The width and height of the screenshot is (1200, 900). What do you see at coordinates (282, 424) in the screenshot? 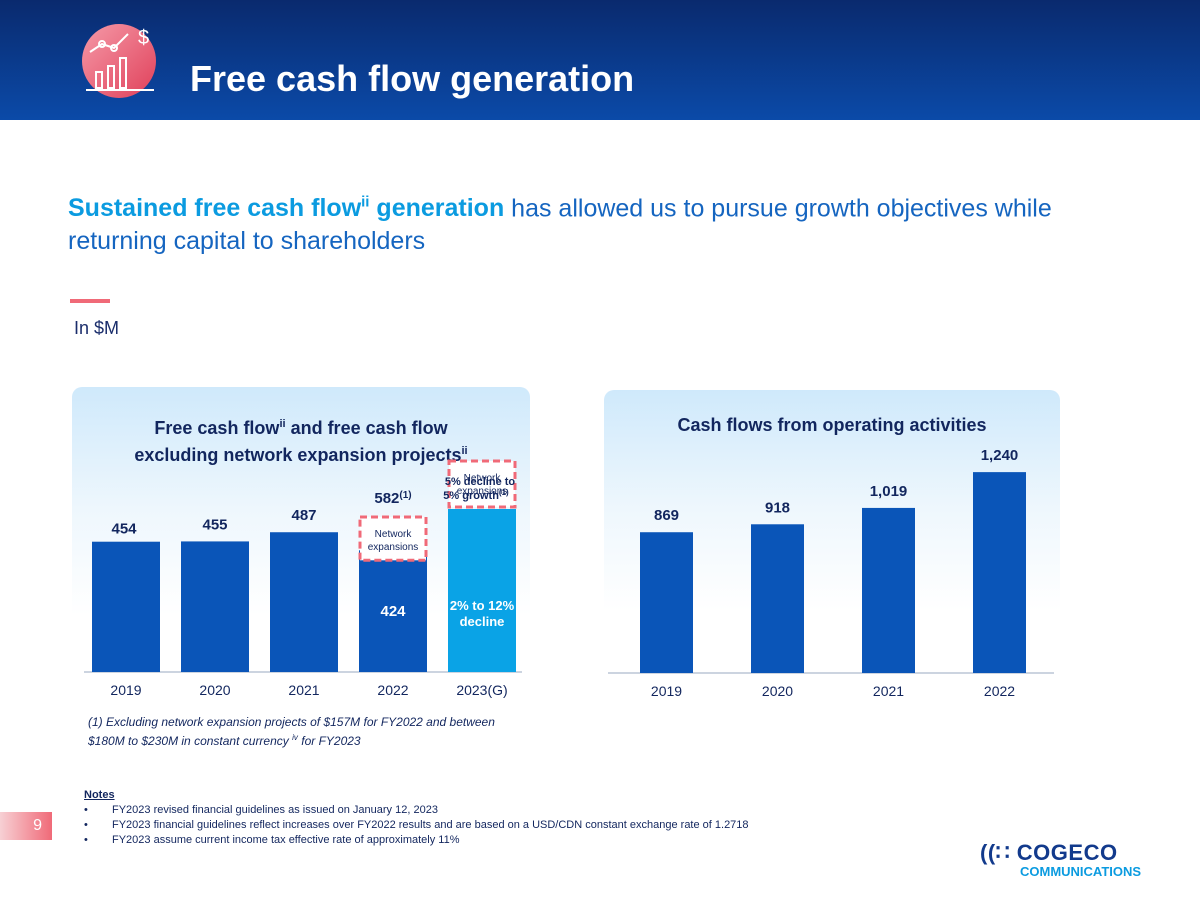
I see `fcf-title-sup1: ii` at bounding box center [282, 424].